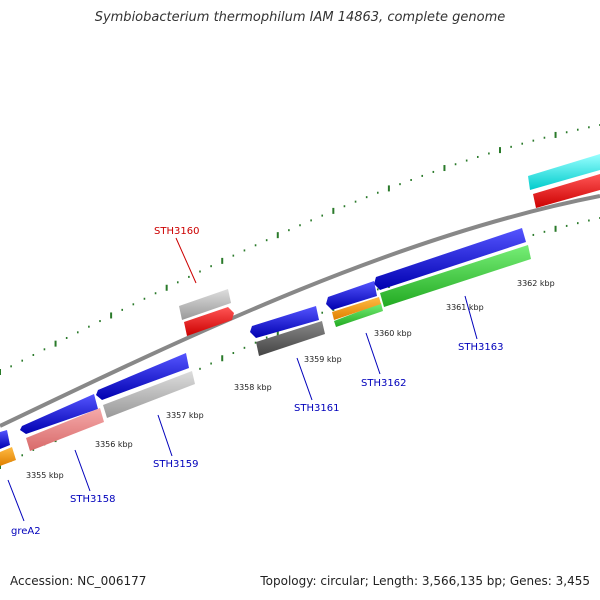  I want to click on gene-arrow-STH3158, so click(59, 414).